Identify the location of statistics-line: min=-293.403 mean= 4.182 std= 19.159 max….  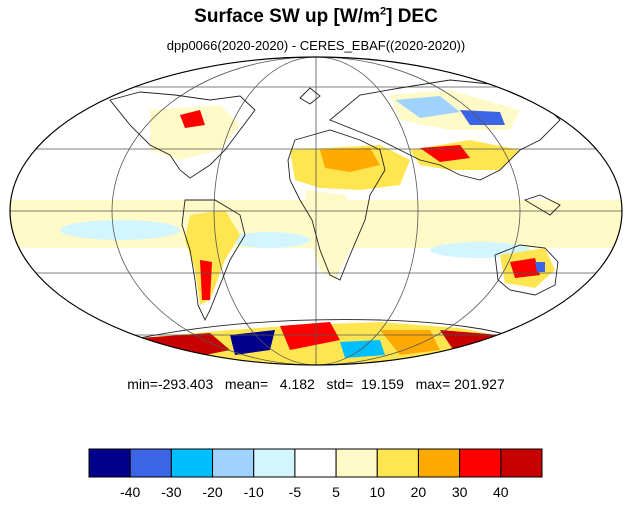
(316, 384).